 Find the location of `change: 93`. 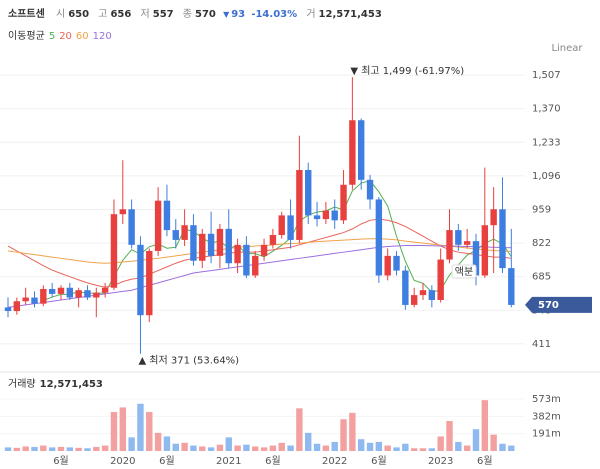

change: 93 is located at coordinates (238, 14).